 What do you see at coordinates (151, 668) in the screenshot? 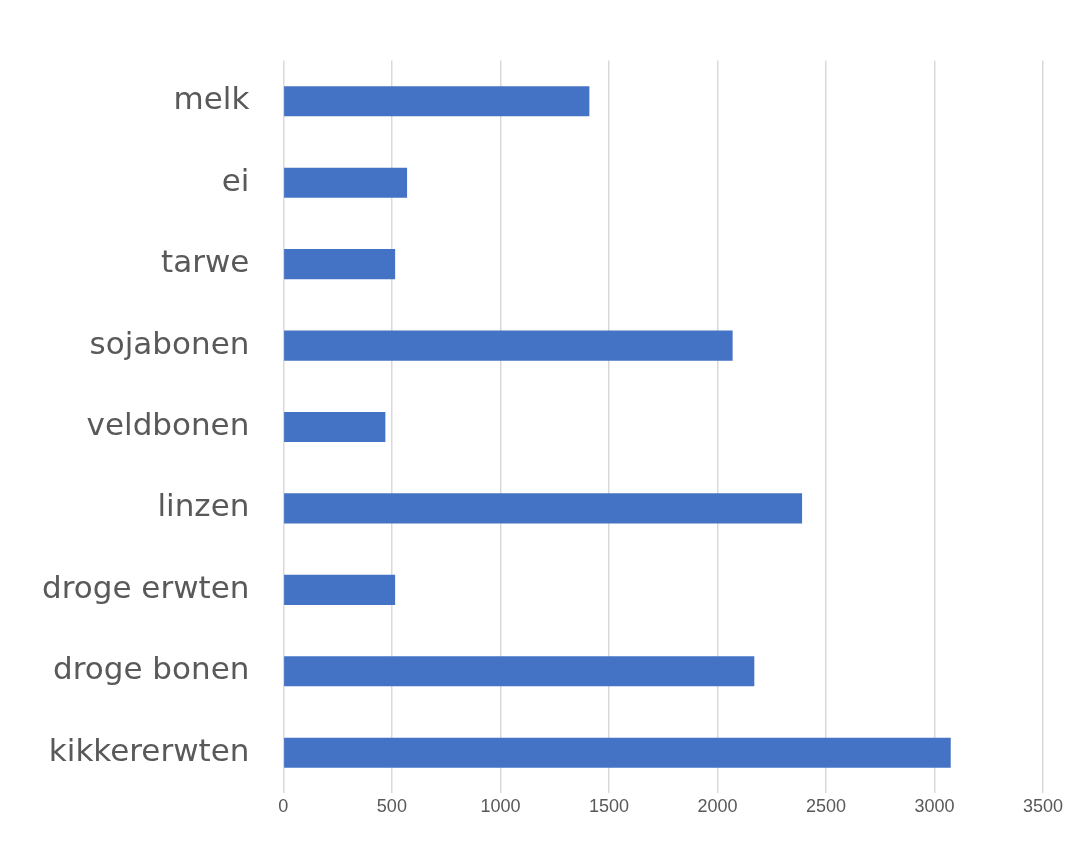
I see `y-tick-label: droge bonen` at bounding box center [151, 668].